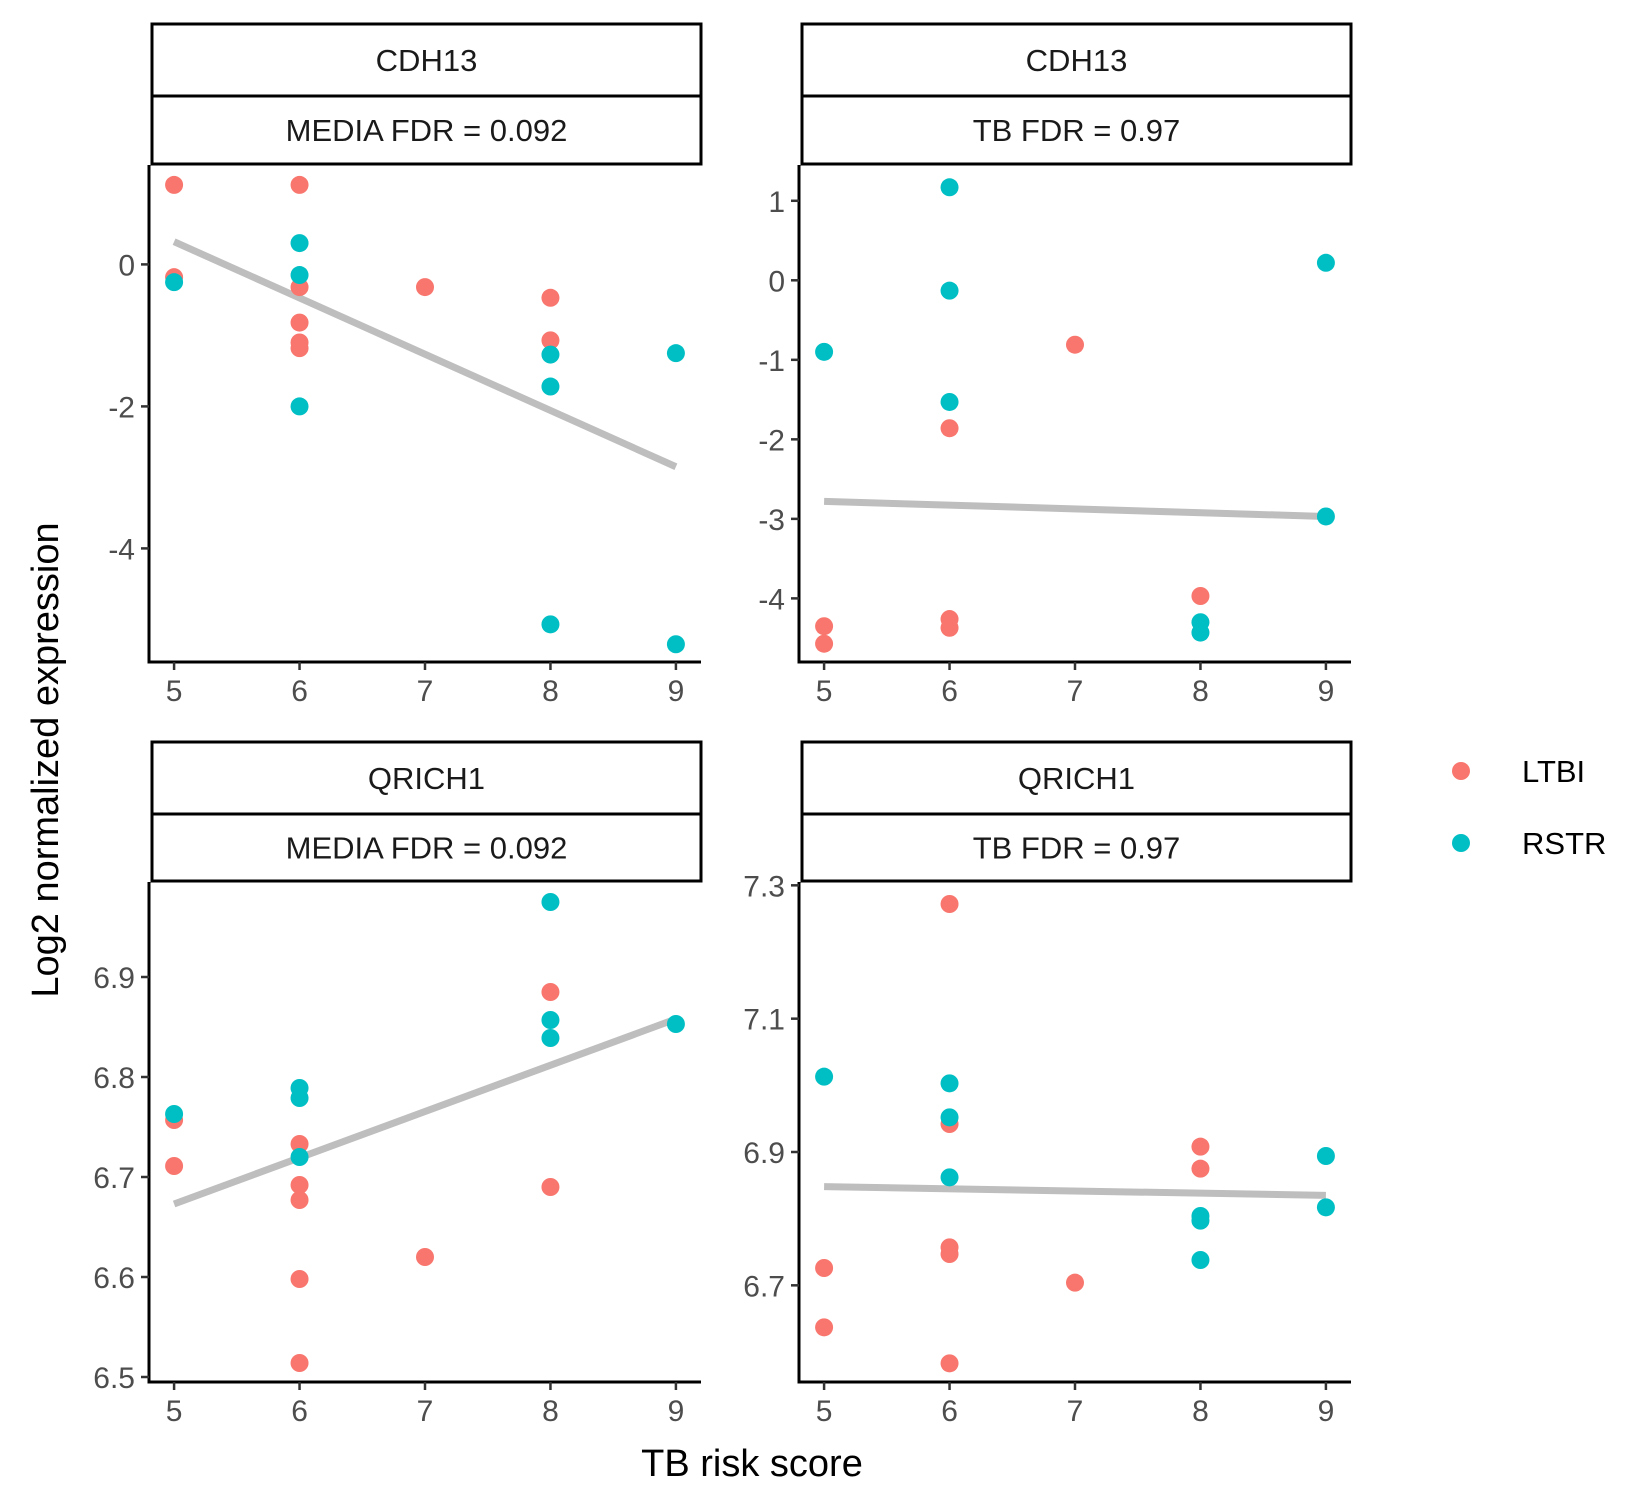 The width and height of the screenshot is (1650, 1500). I want to click on y-tick-label: 7.1, so click(764, 1020).